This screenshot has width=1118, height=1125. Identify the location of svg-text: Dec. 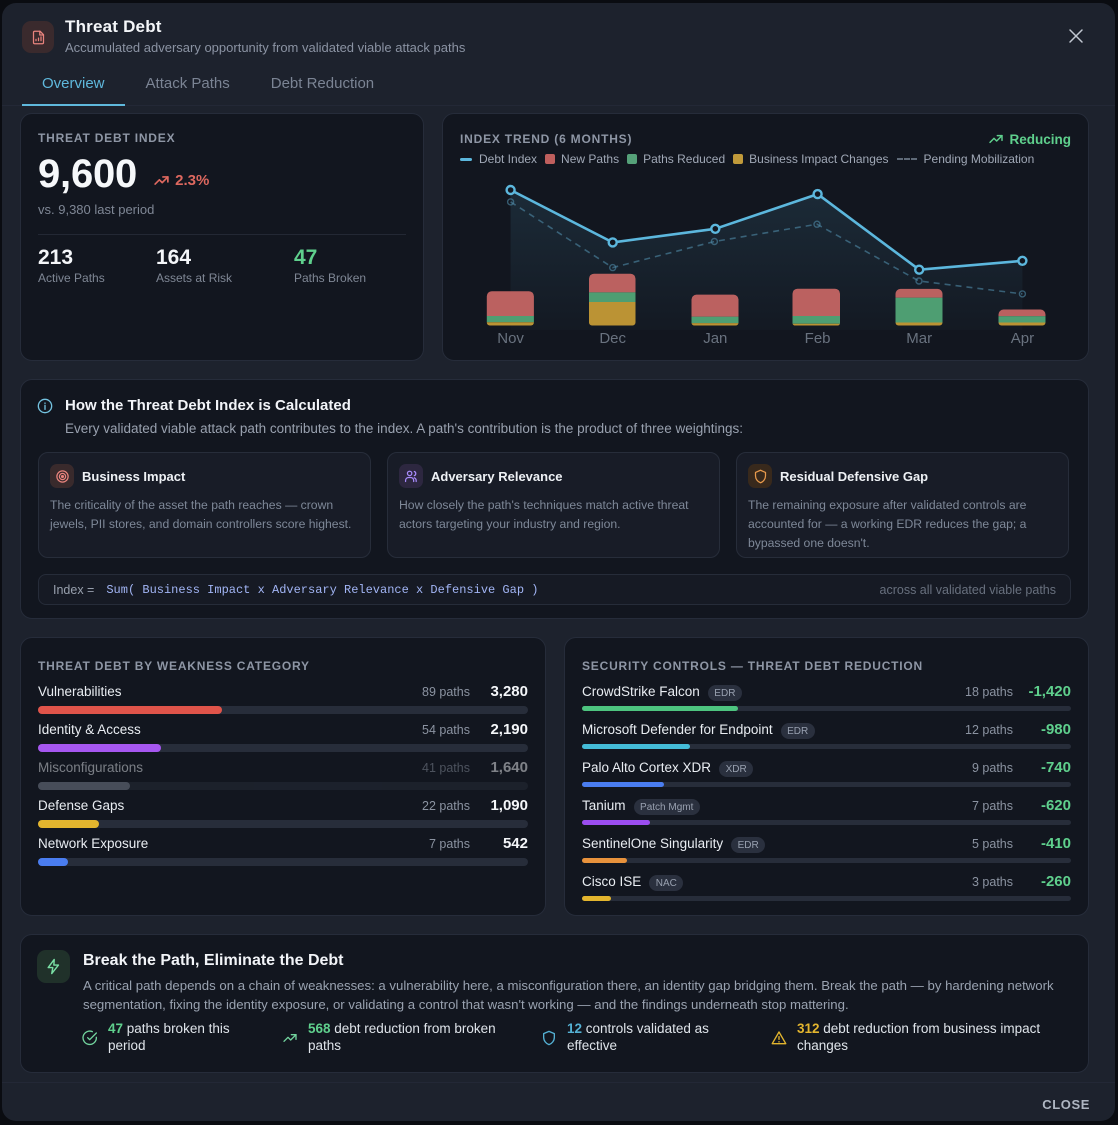
(612, 338).